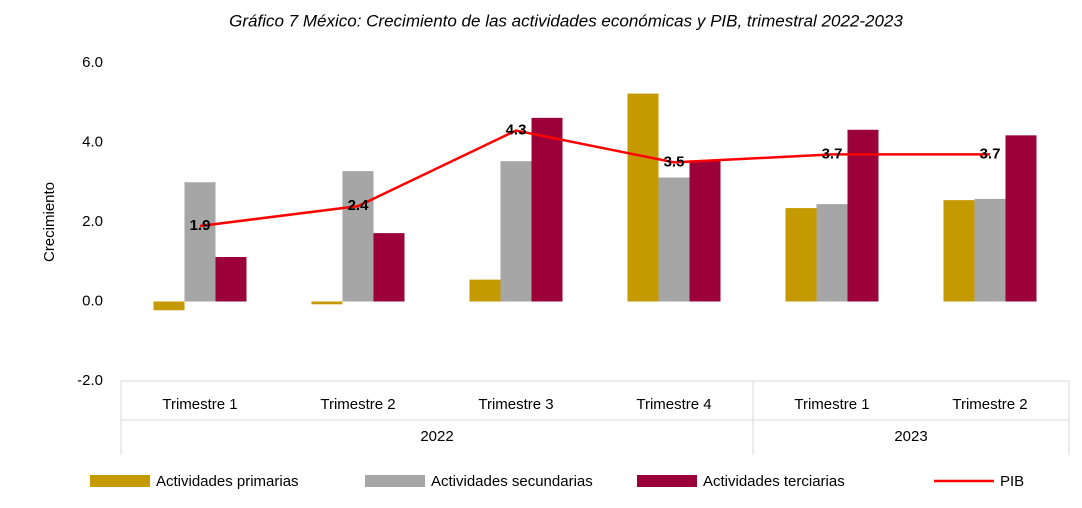  What do you see at coordinates (92, 141) in the screenshot?
I see `y-tick-label: 4.0` at bounding box center [92, 141].